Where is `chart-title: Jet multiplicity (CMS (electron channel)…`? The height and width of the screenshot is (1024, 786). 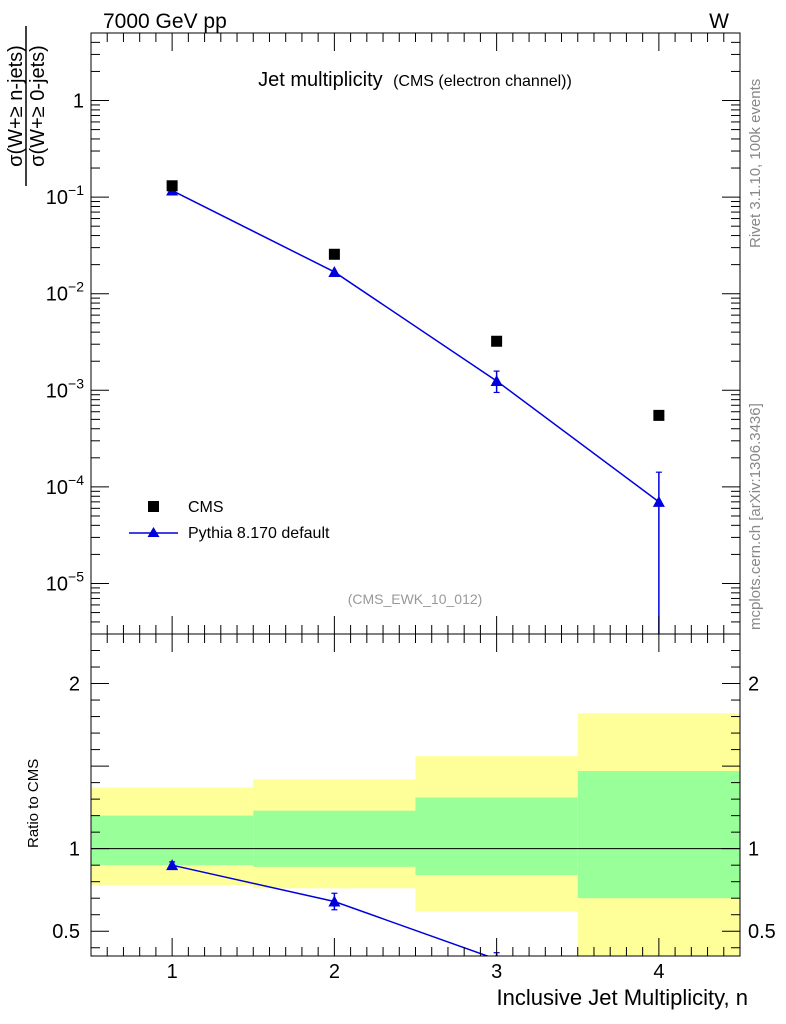 chart-title: Jet multiplicity (CMS (electron channel)… is located at coordinates (415, 80).